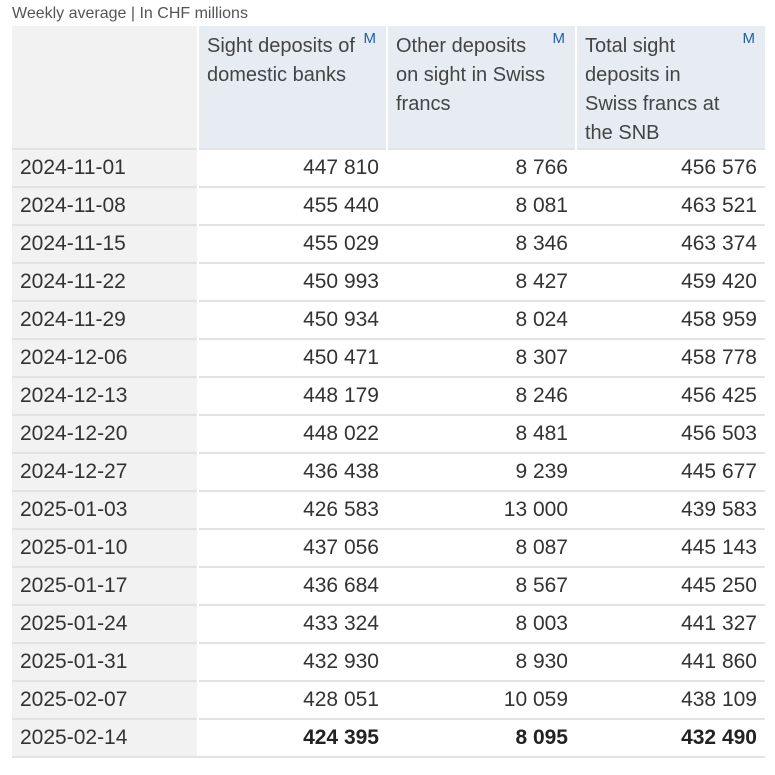  I want to click on row-date-cell: 2024-12-27, so click(105, 471).